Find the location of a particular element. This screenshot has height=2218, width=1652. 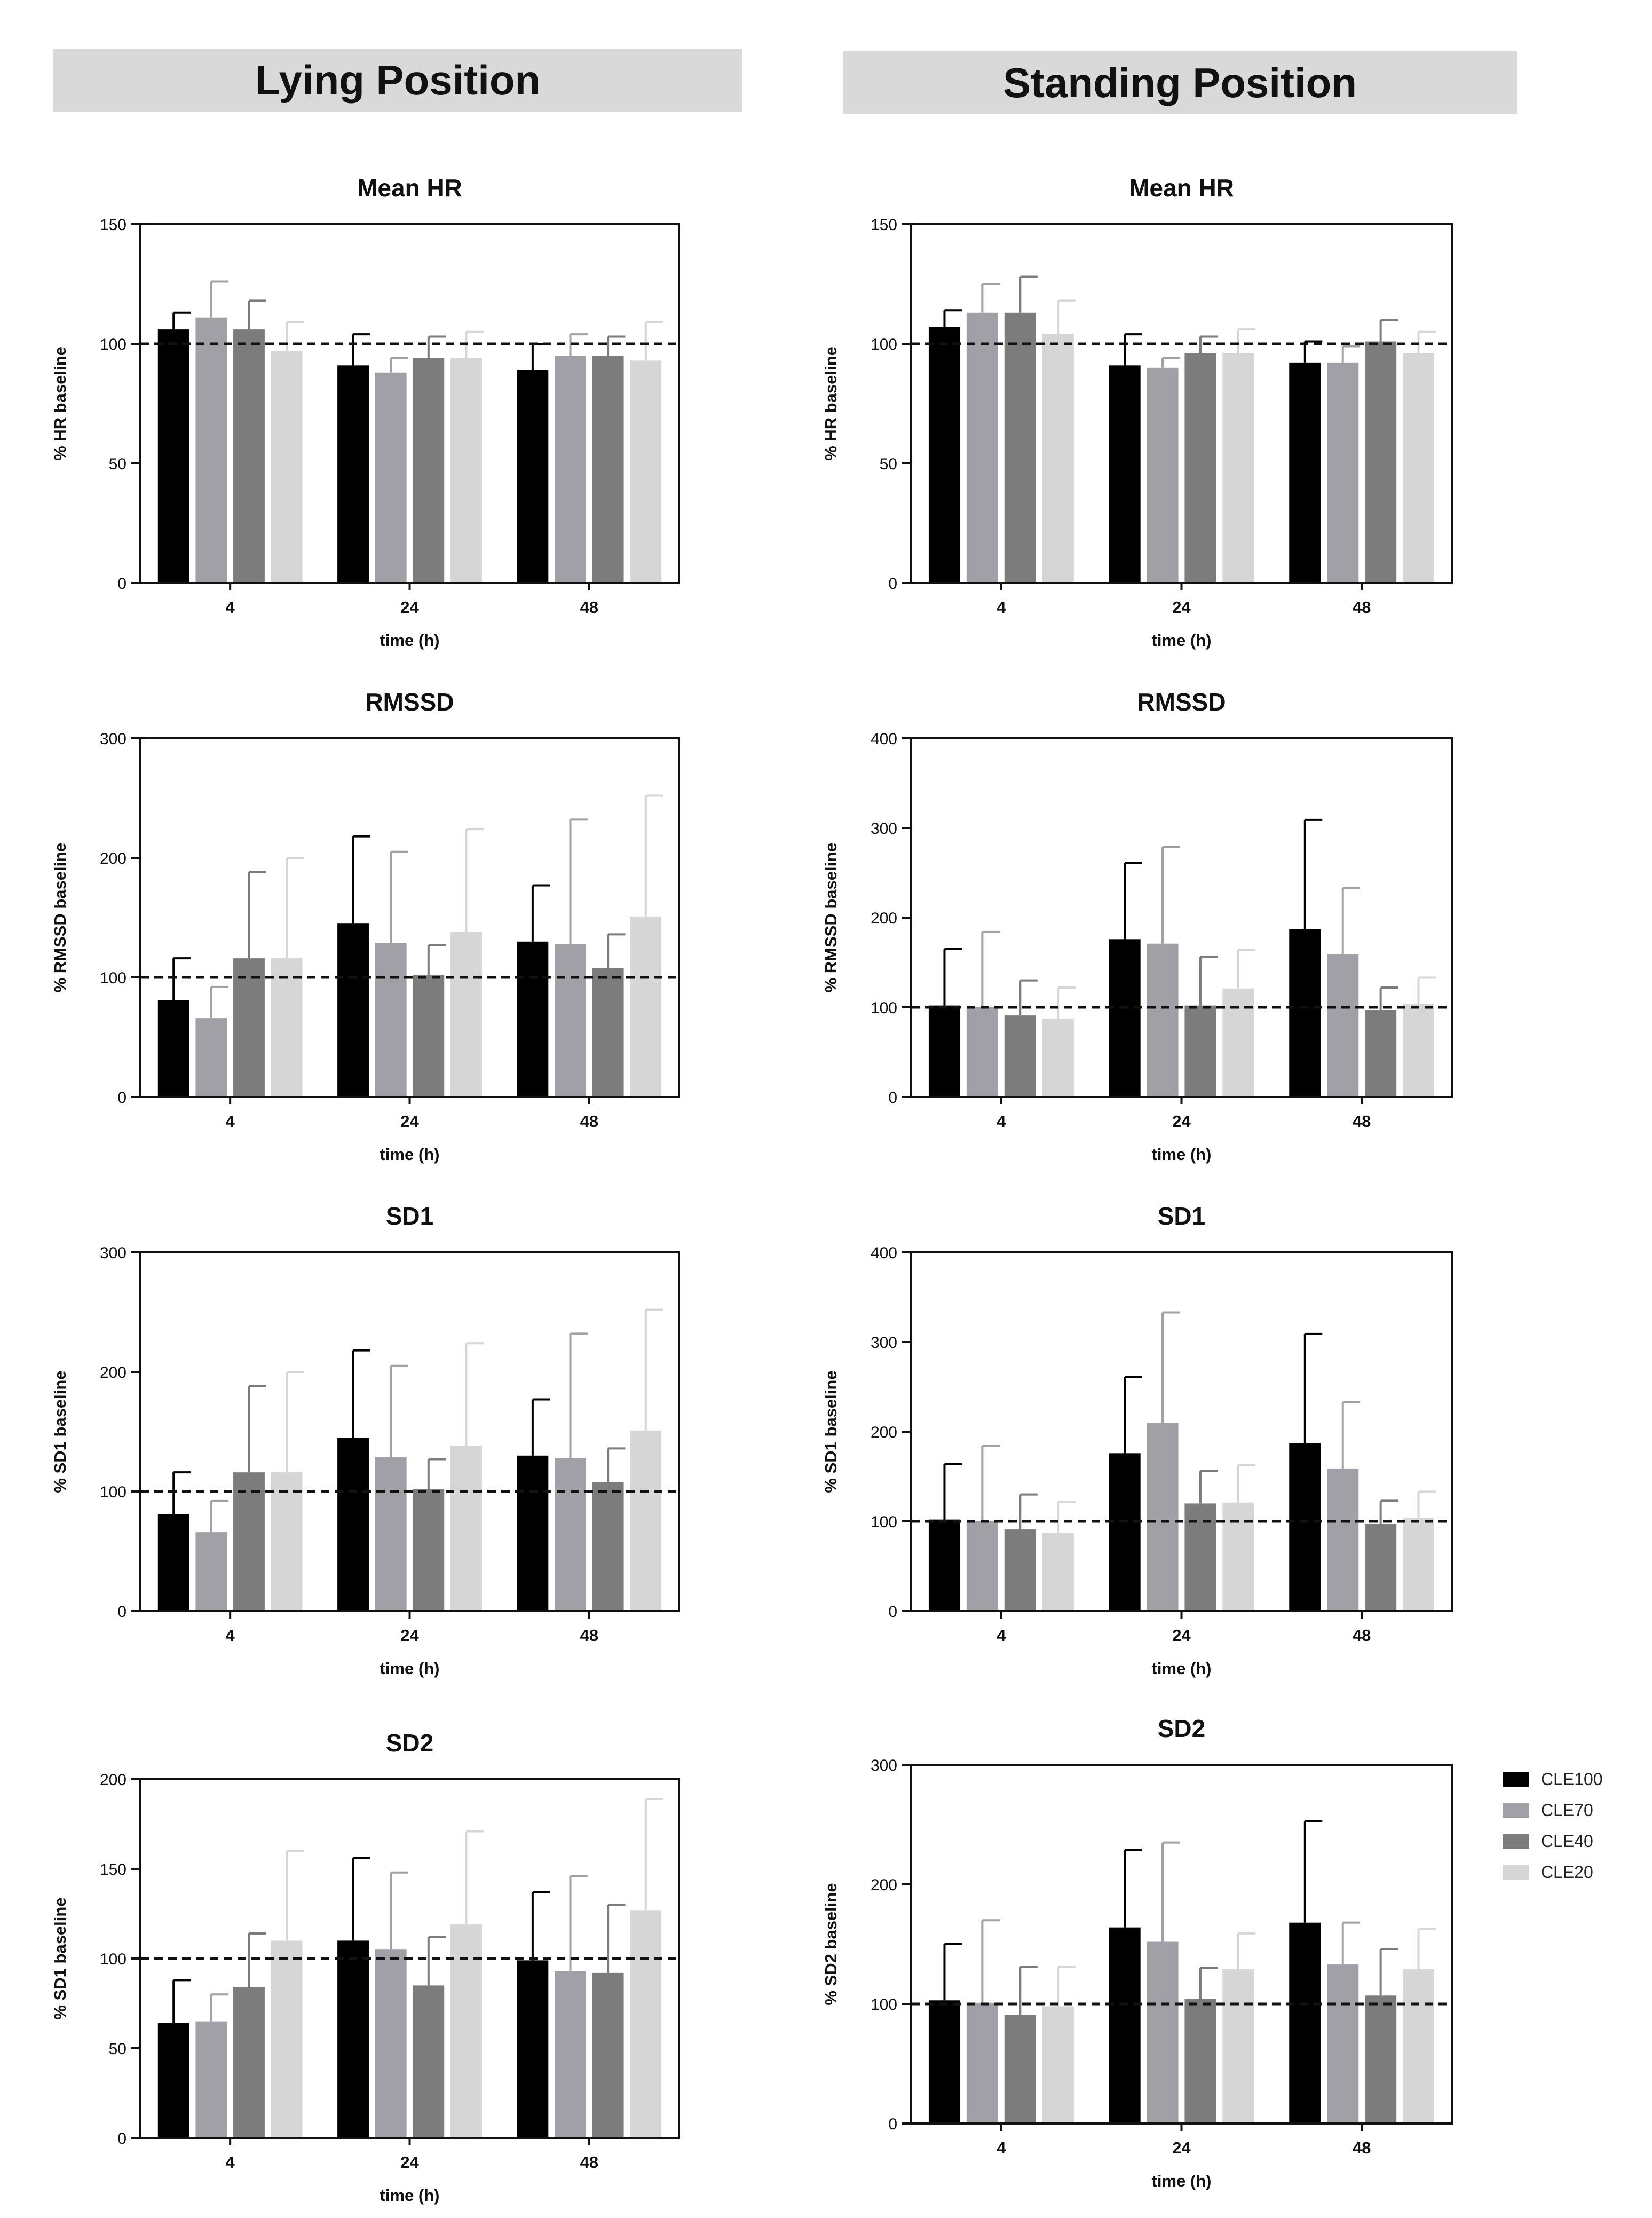

c0-x-tick-label: 4 is located at coordinates (230, 607).